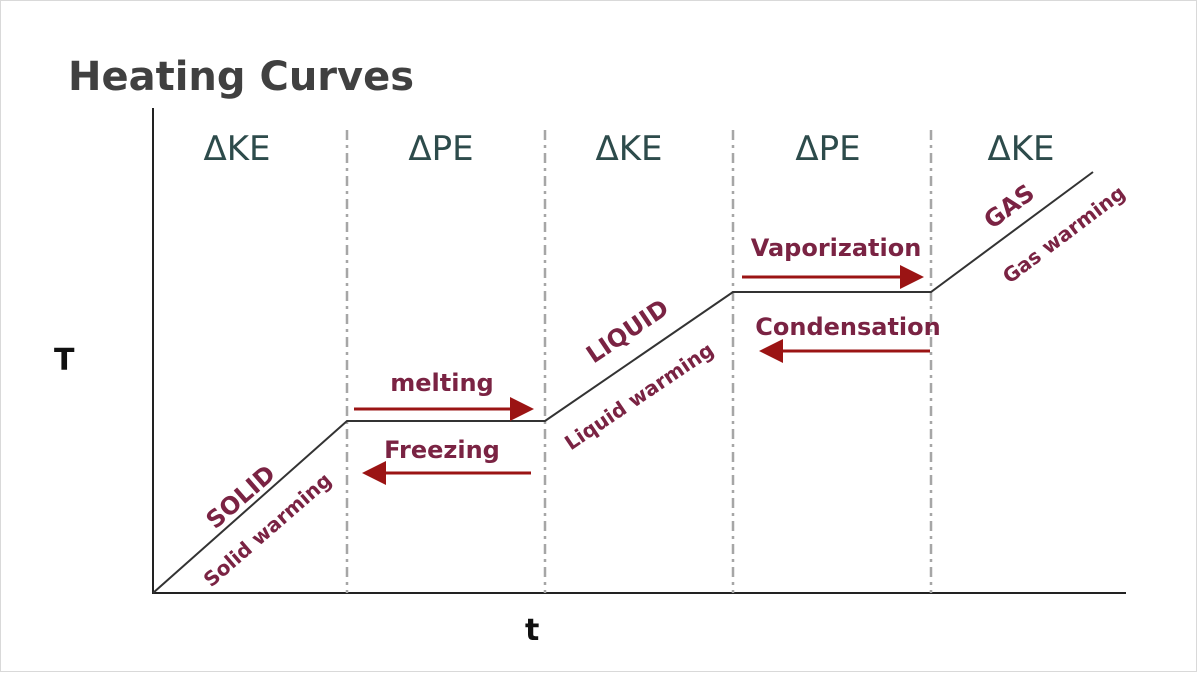 This screenshot has height=674, width=1197. I want to click on process-label: Condensation, so click(847, 327).